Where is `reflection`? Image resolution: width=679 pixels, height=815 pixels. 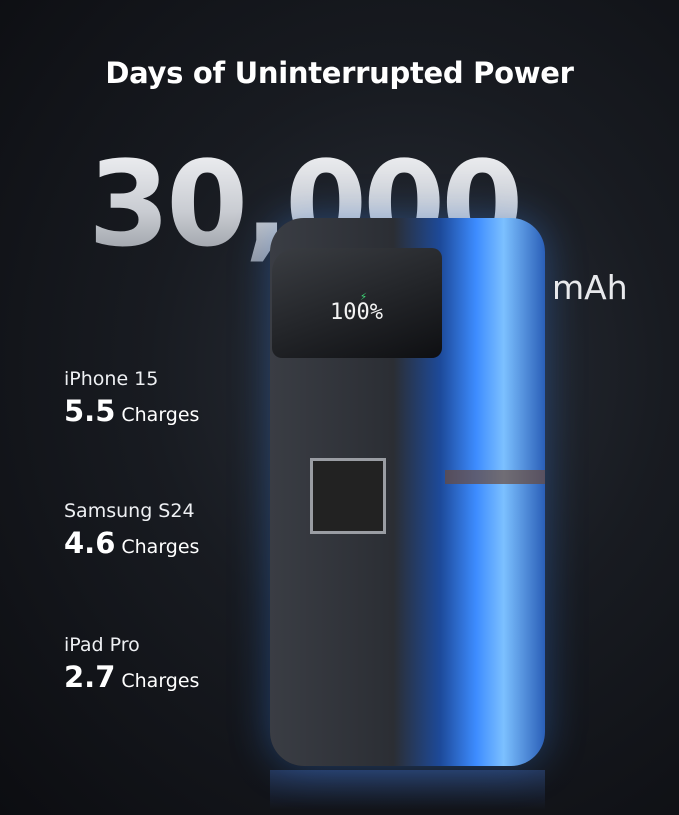
reflection is located at coordinates (407, 790).